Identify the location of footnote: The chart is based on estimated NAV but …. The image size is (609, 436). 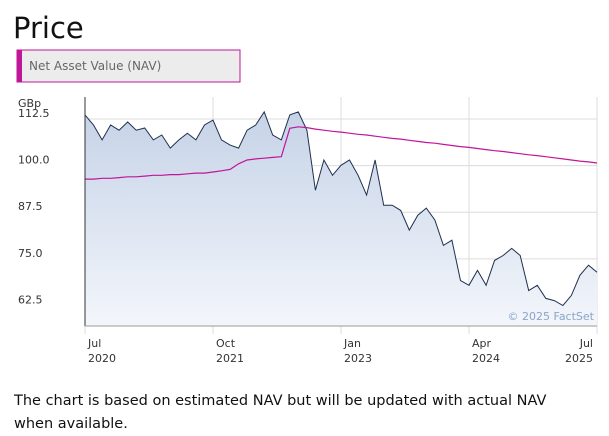
(280, 412).